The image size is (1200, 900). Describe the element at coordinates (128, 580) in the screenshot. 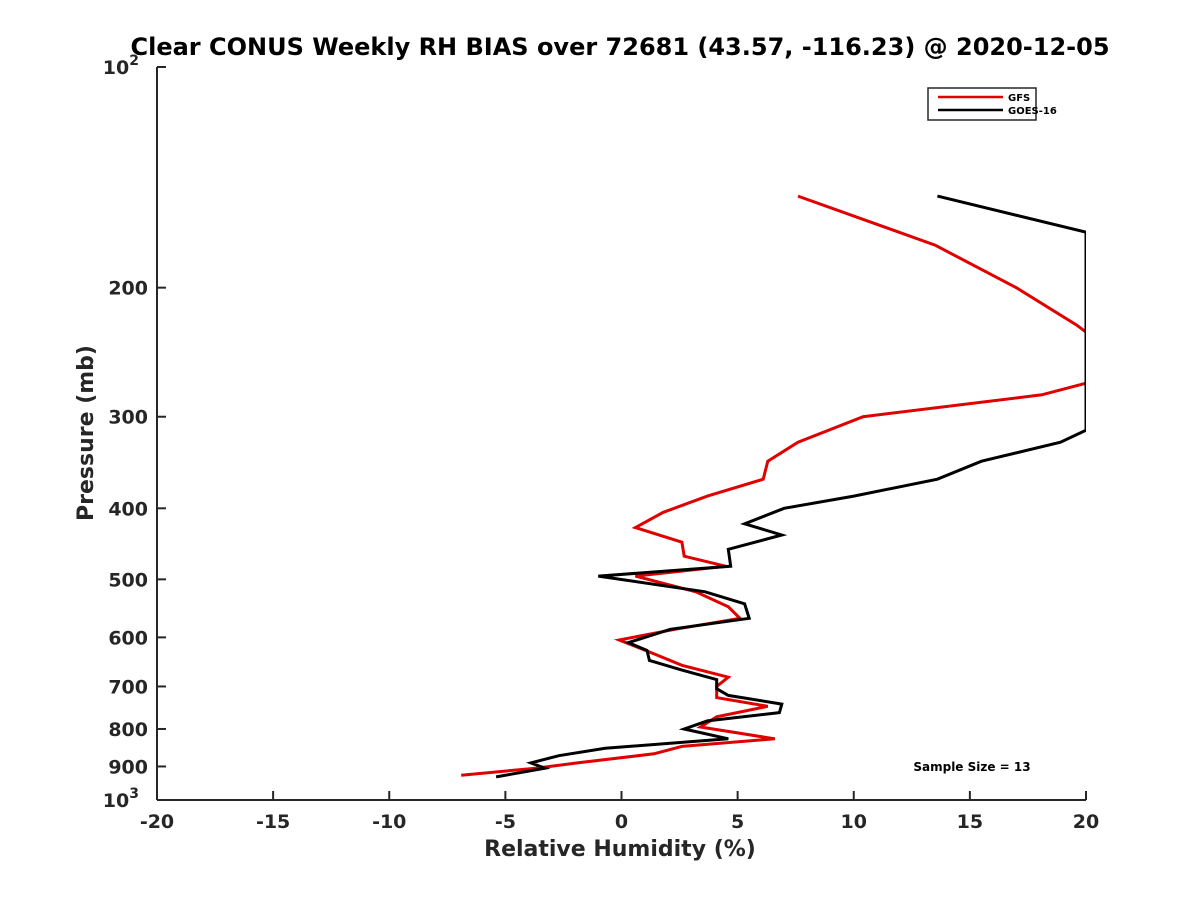

I see `y-tick-label: 500` at that location.